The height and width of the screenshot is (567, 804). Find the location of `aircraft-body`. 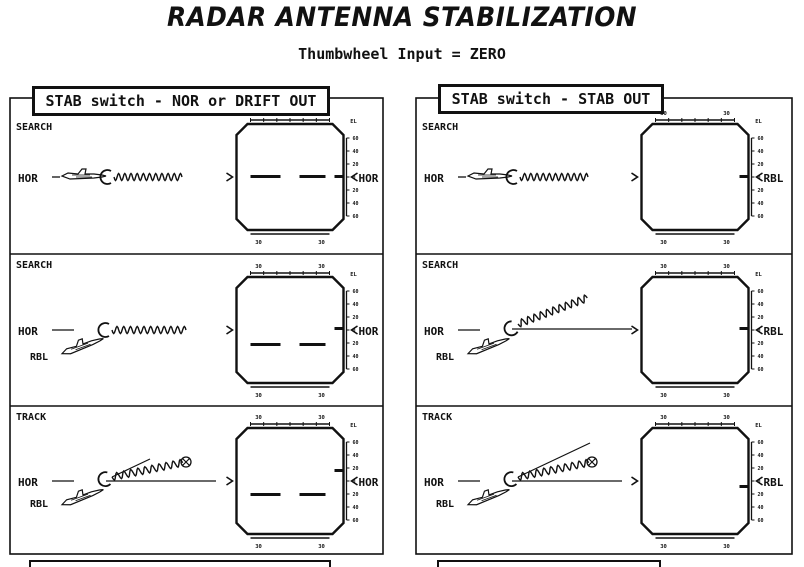

aircraft-body is located at coordinates (488, 346).